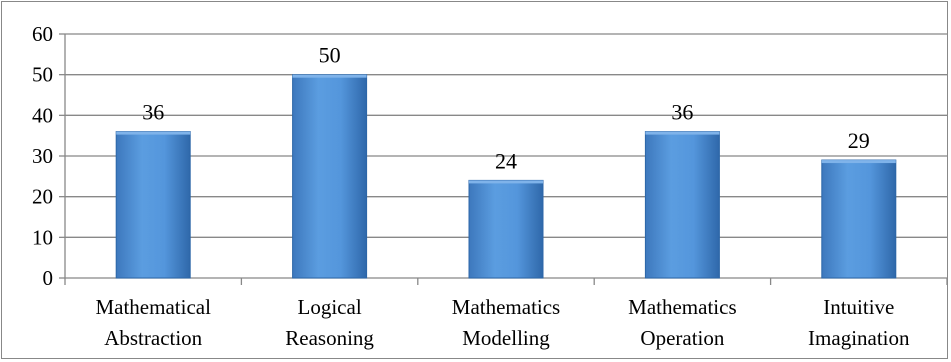 The width and height of the screenshot is (951, 362). Describe the element at coordinates (48, 278) in the screenshot. I see `y-tick-label: 0` at that location.